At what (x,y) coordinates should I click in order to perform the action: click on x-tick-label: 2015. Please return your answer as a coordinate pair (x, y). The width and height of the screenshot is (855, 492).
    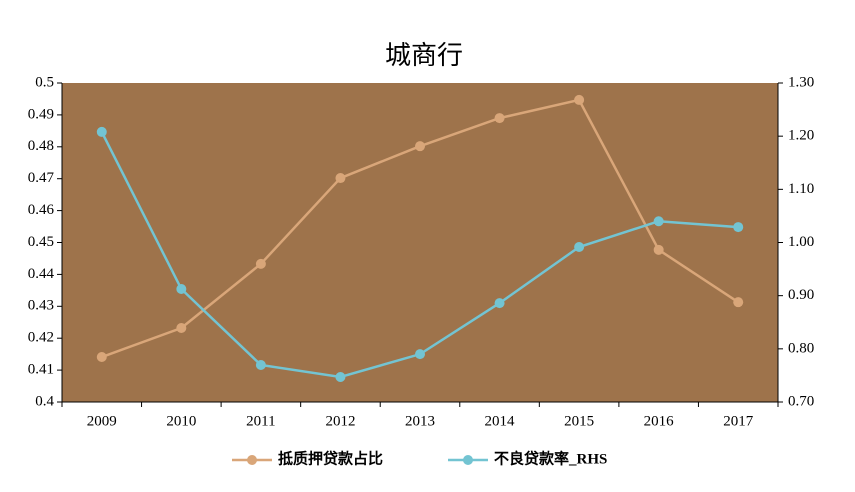
    Looking at the image, I should click on (579, 421).